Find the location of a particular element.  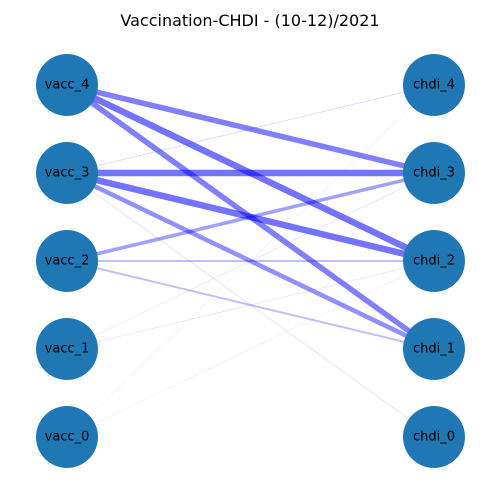

node-label-vacc_4: vacc_4 is located at coordinates (67, 85).